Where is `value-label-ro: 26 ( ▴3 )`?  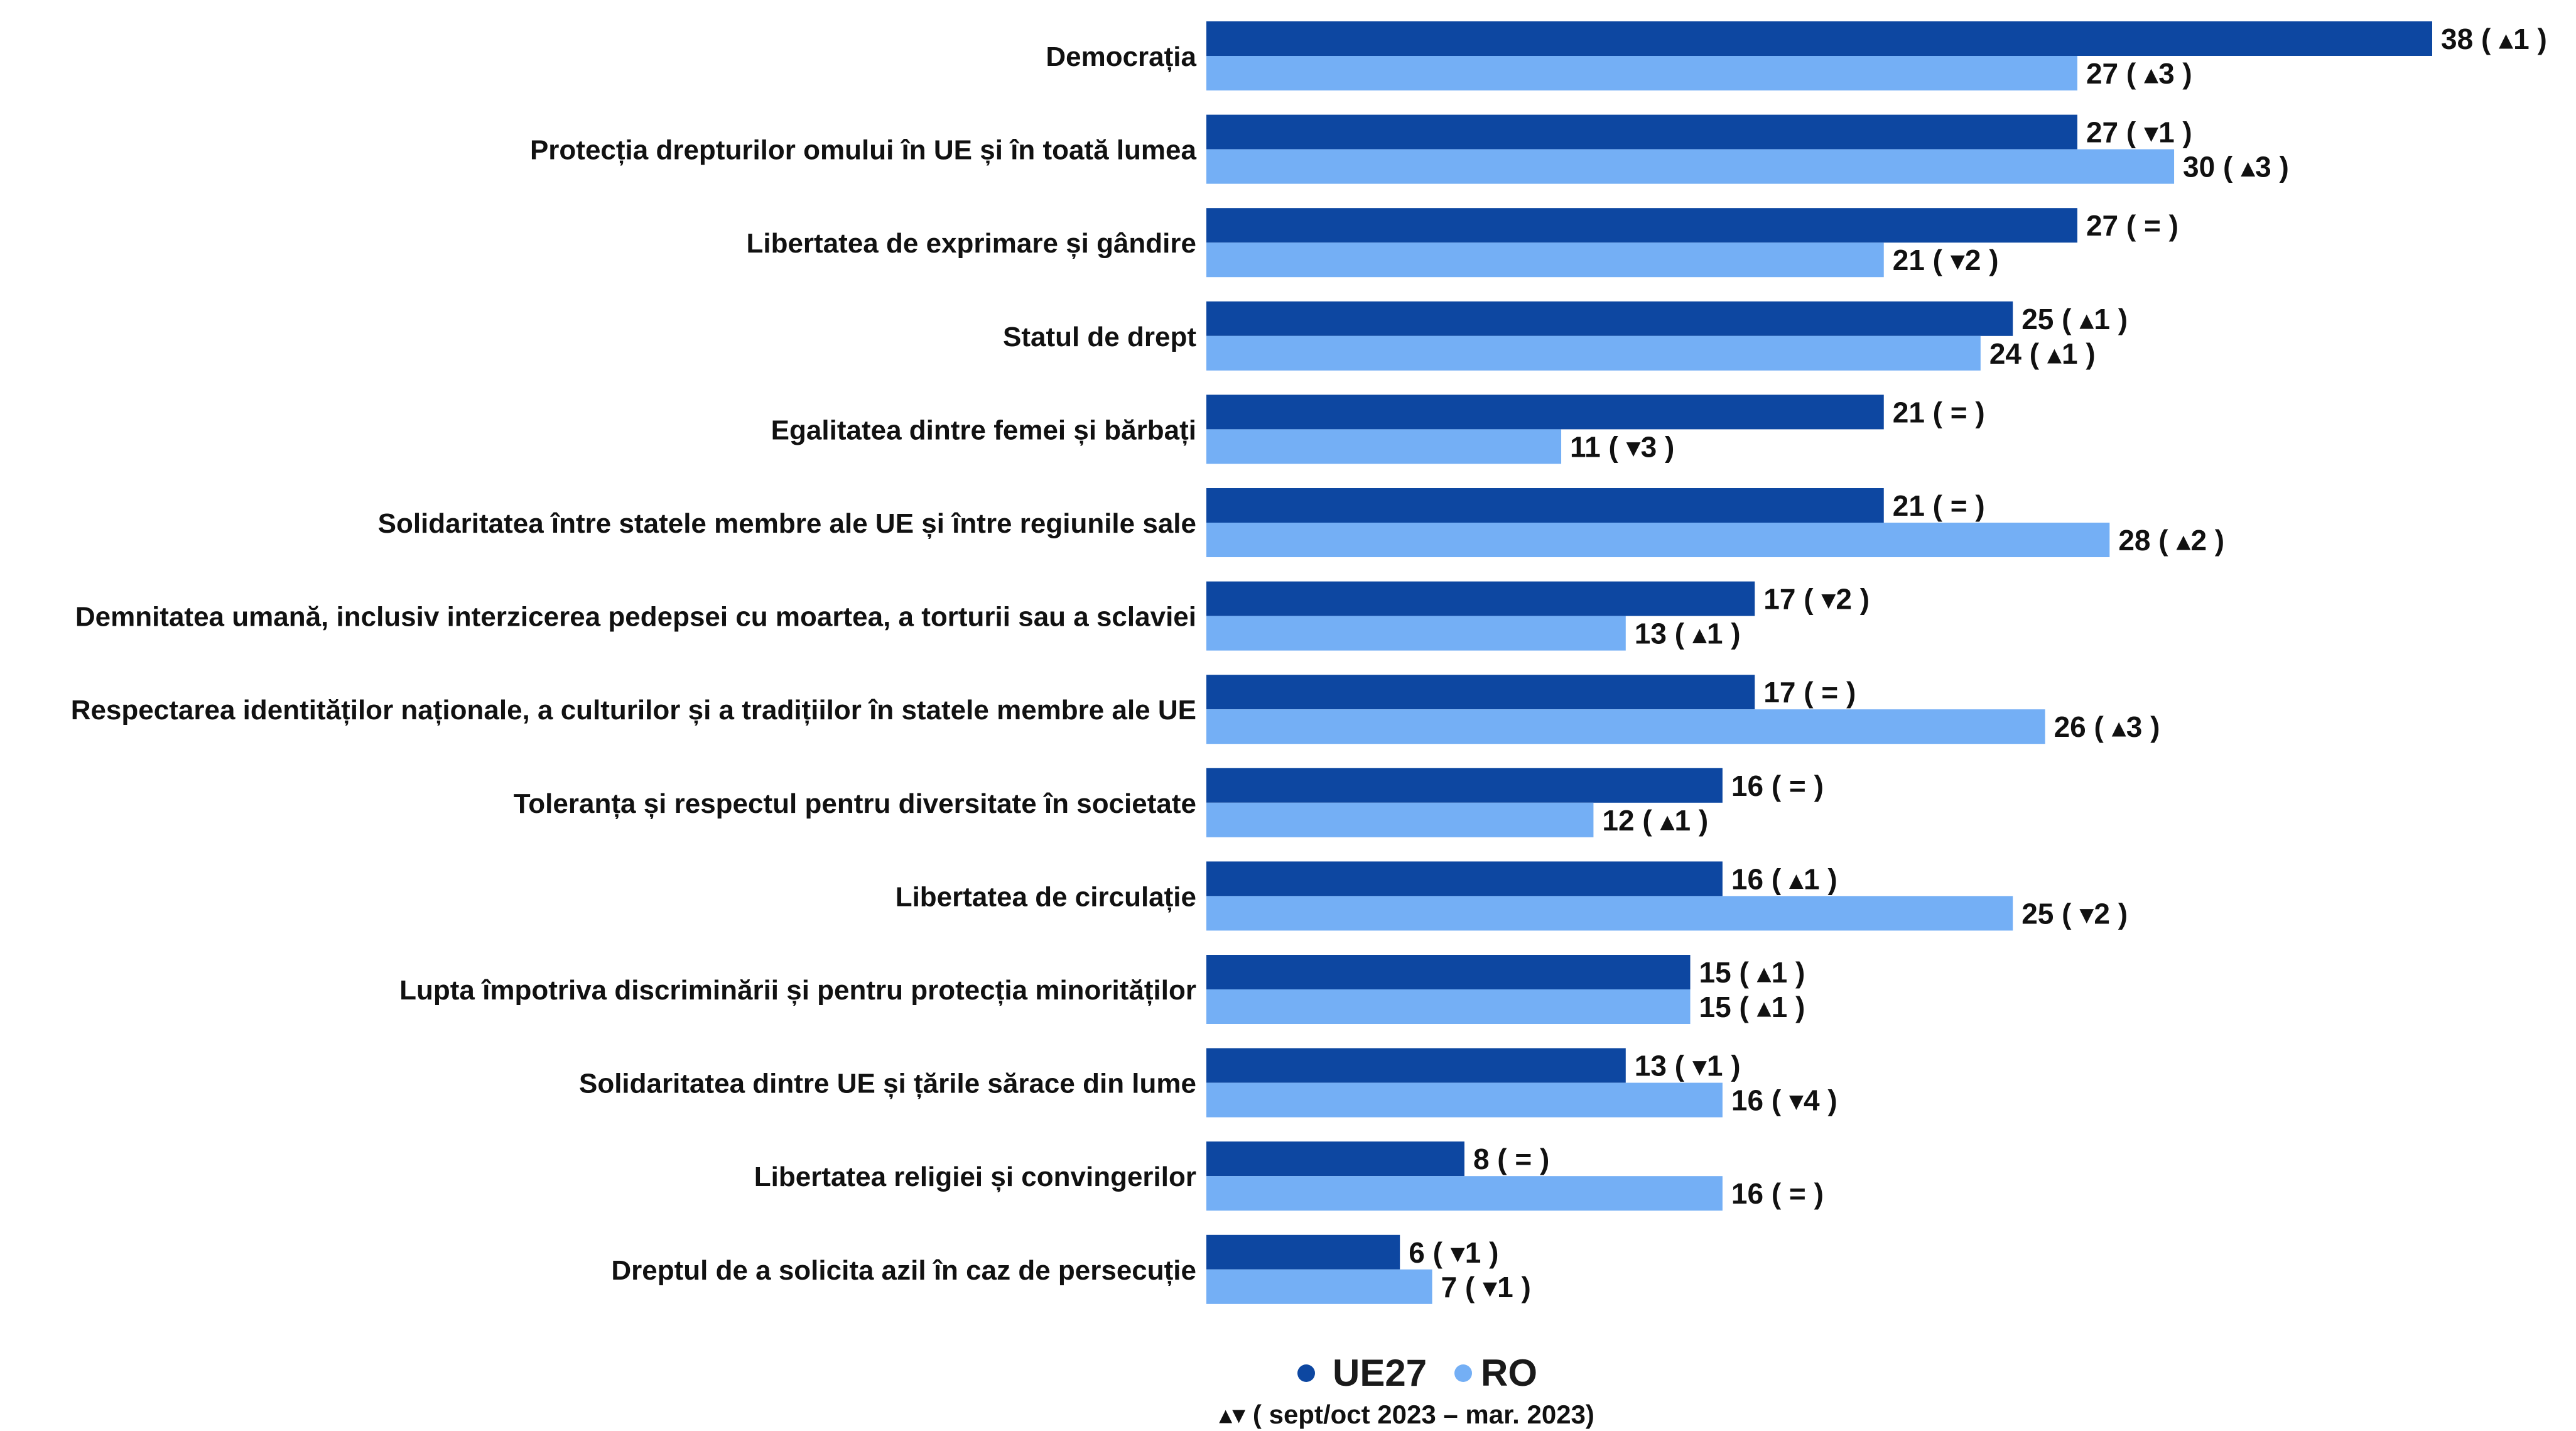 value-label-ro: 26 ( ▴3 ) is located at coordinates (2107, 727).